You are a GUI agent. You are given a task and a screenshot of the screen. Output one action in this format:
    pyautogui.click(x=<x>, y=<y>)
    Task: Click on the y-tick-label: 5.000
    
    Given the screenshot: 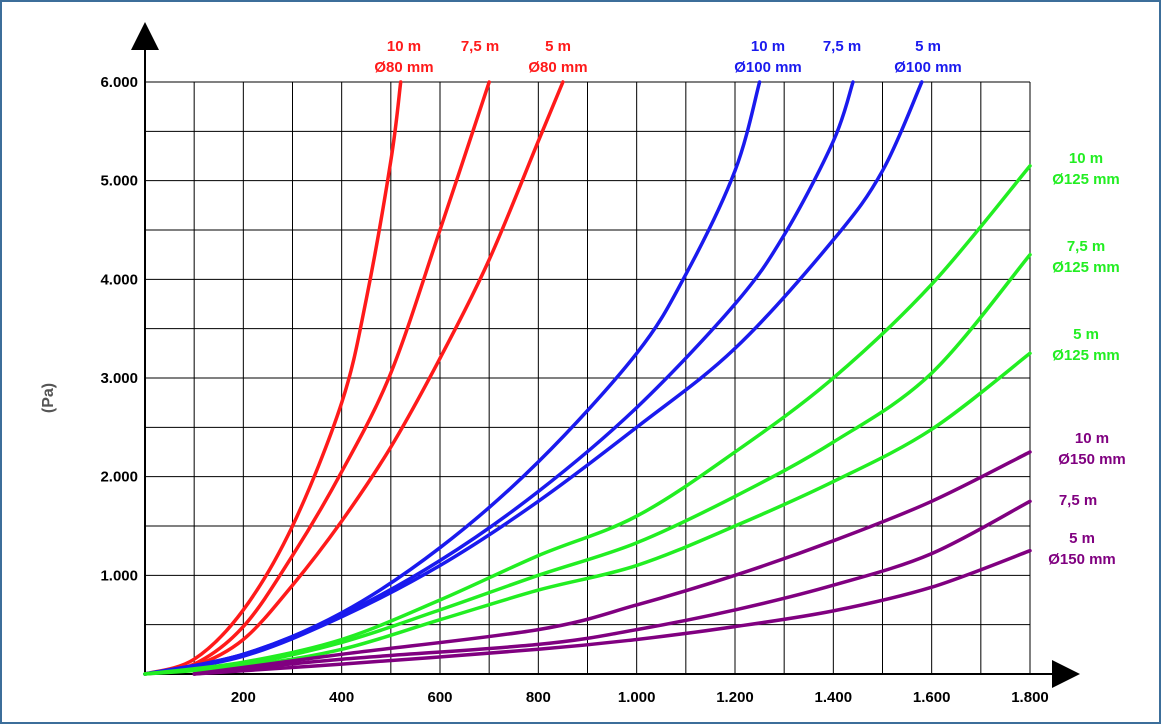 What is the action you would take?
    pyautogui.click(x=119, y=181)
    